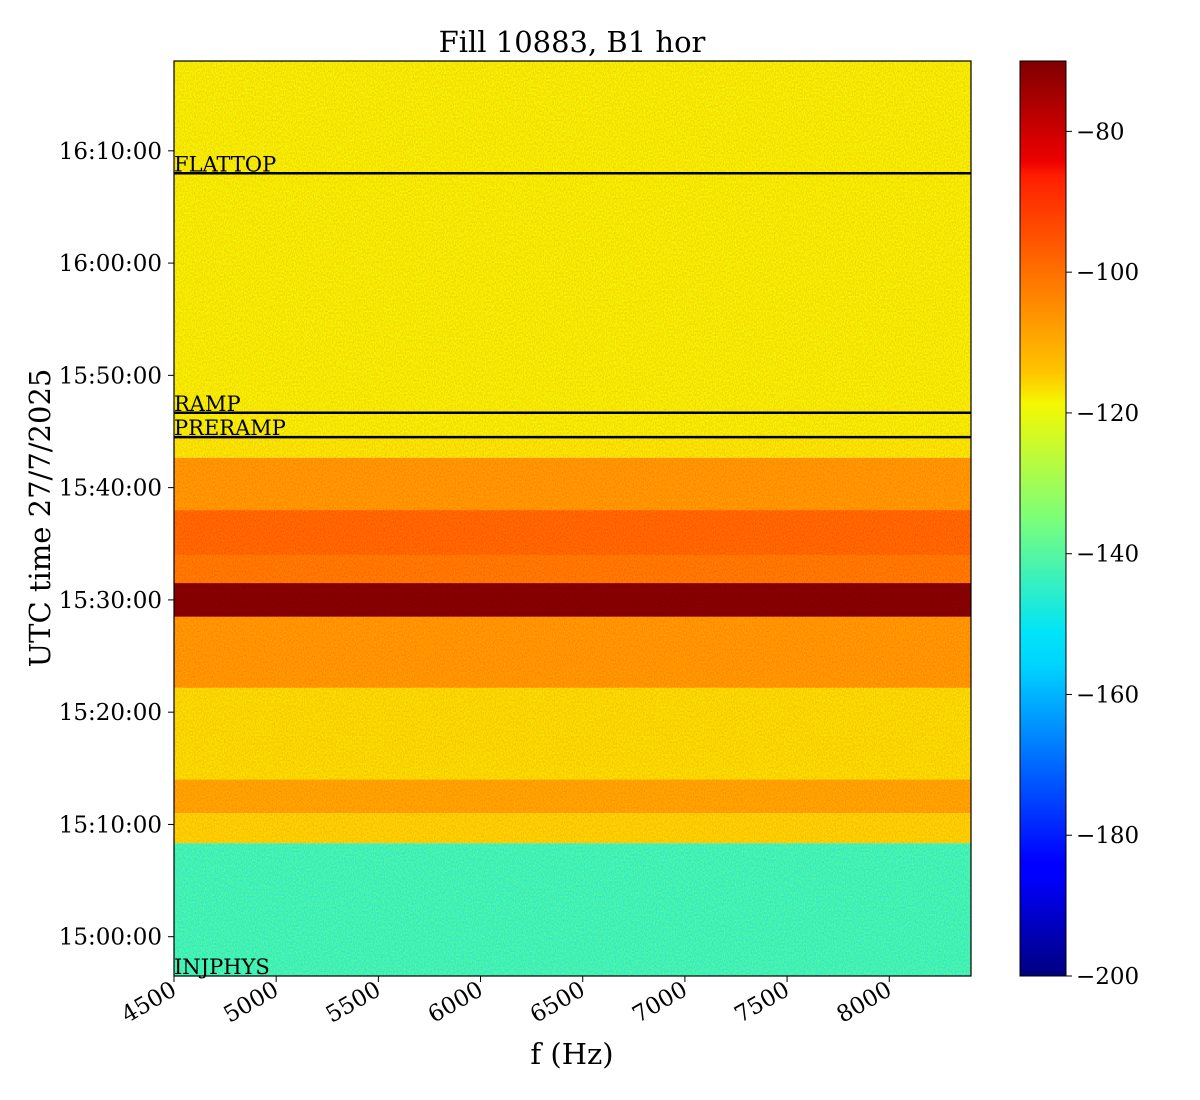  What do you see at coordinates (572, 42) in the screenshot?
I see `chart-title: Fill 10883, B1 hor` at bounding box center [572, 42].